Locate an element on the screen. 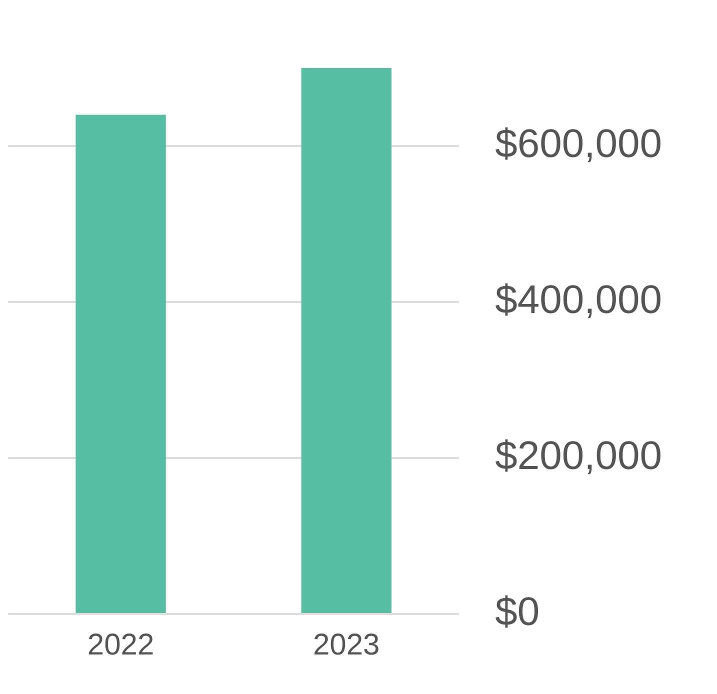  y-tick-label: $600,000 is located at coordinates (578, 144).